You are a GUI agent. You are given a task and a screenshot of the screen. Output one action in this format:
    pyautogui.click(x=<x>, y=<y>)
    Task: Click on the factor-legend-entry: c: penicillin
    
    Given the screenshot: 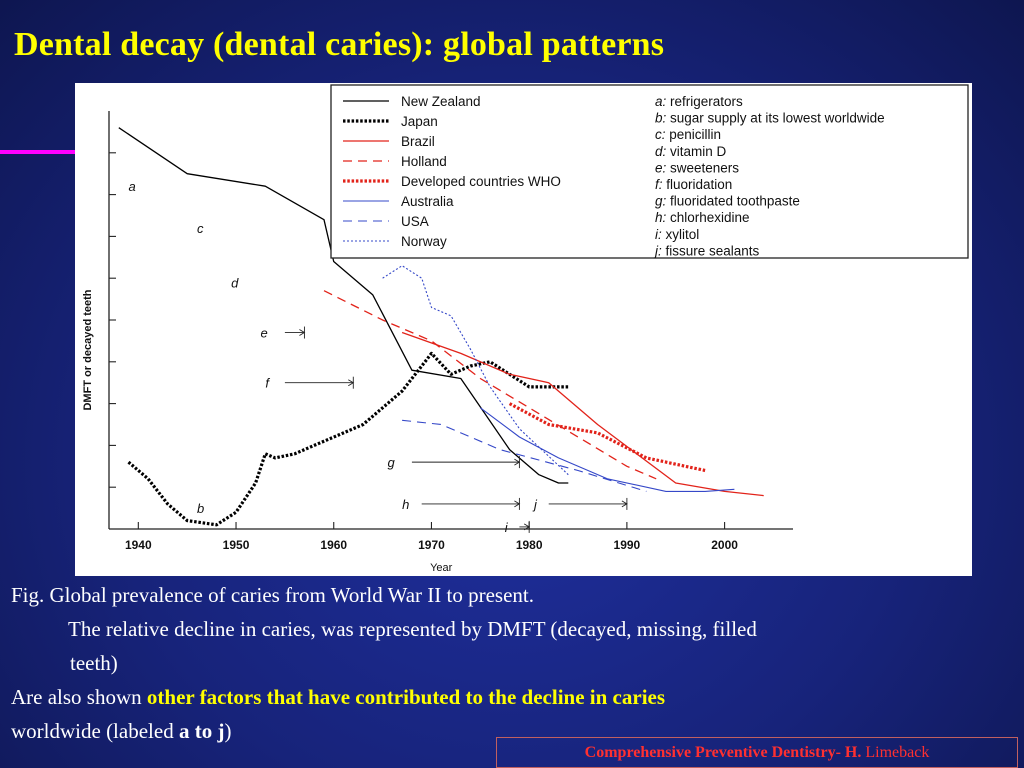 What is the action you would take?
    pyautogui.click(x=688, y=134)
    